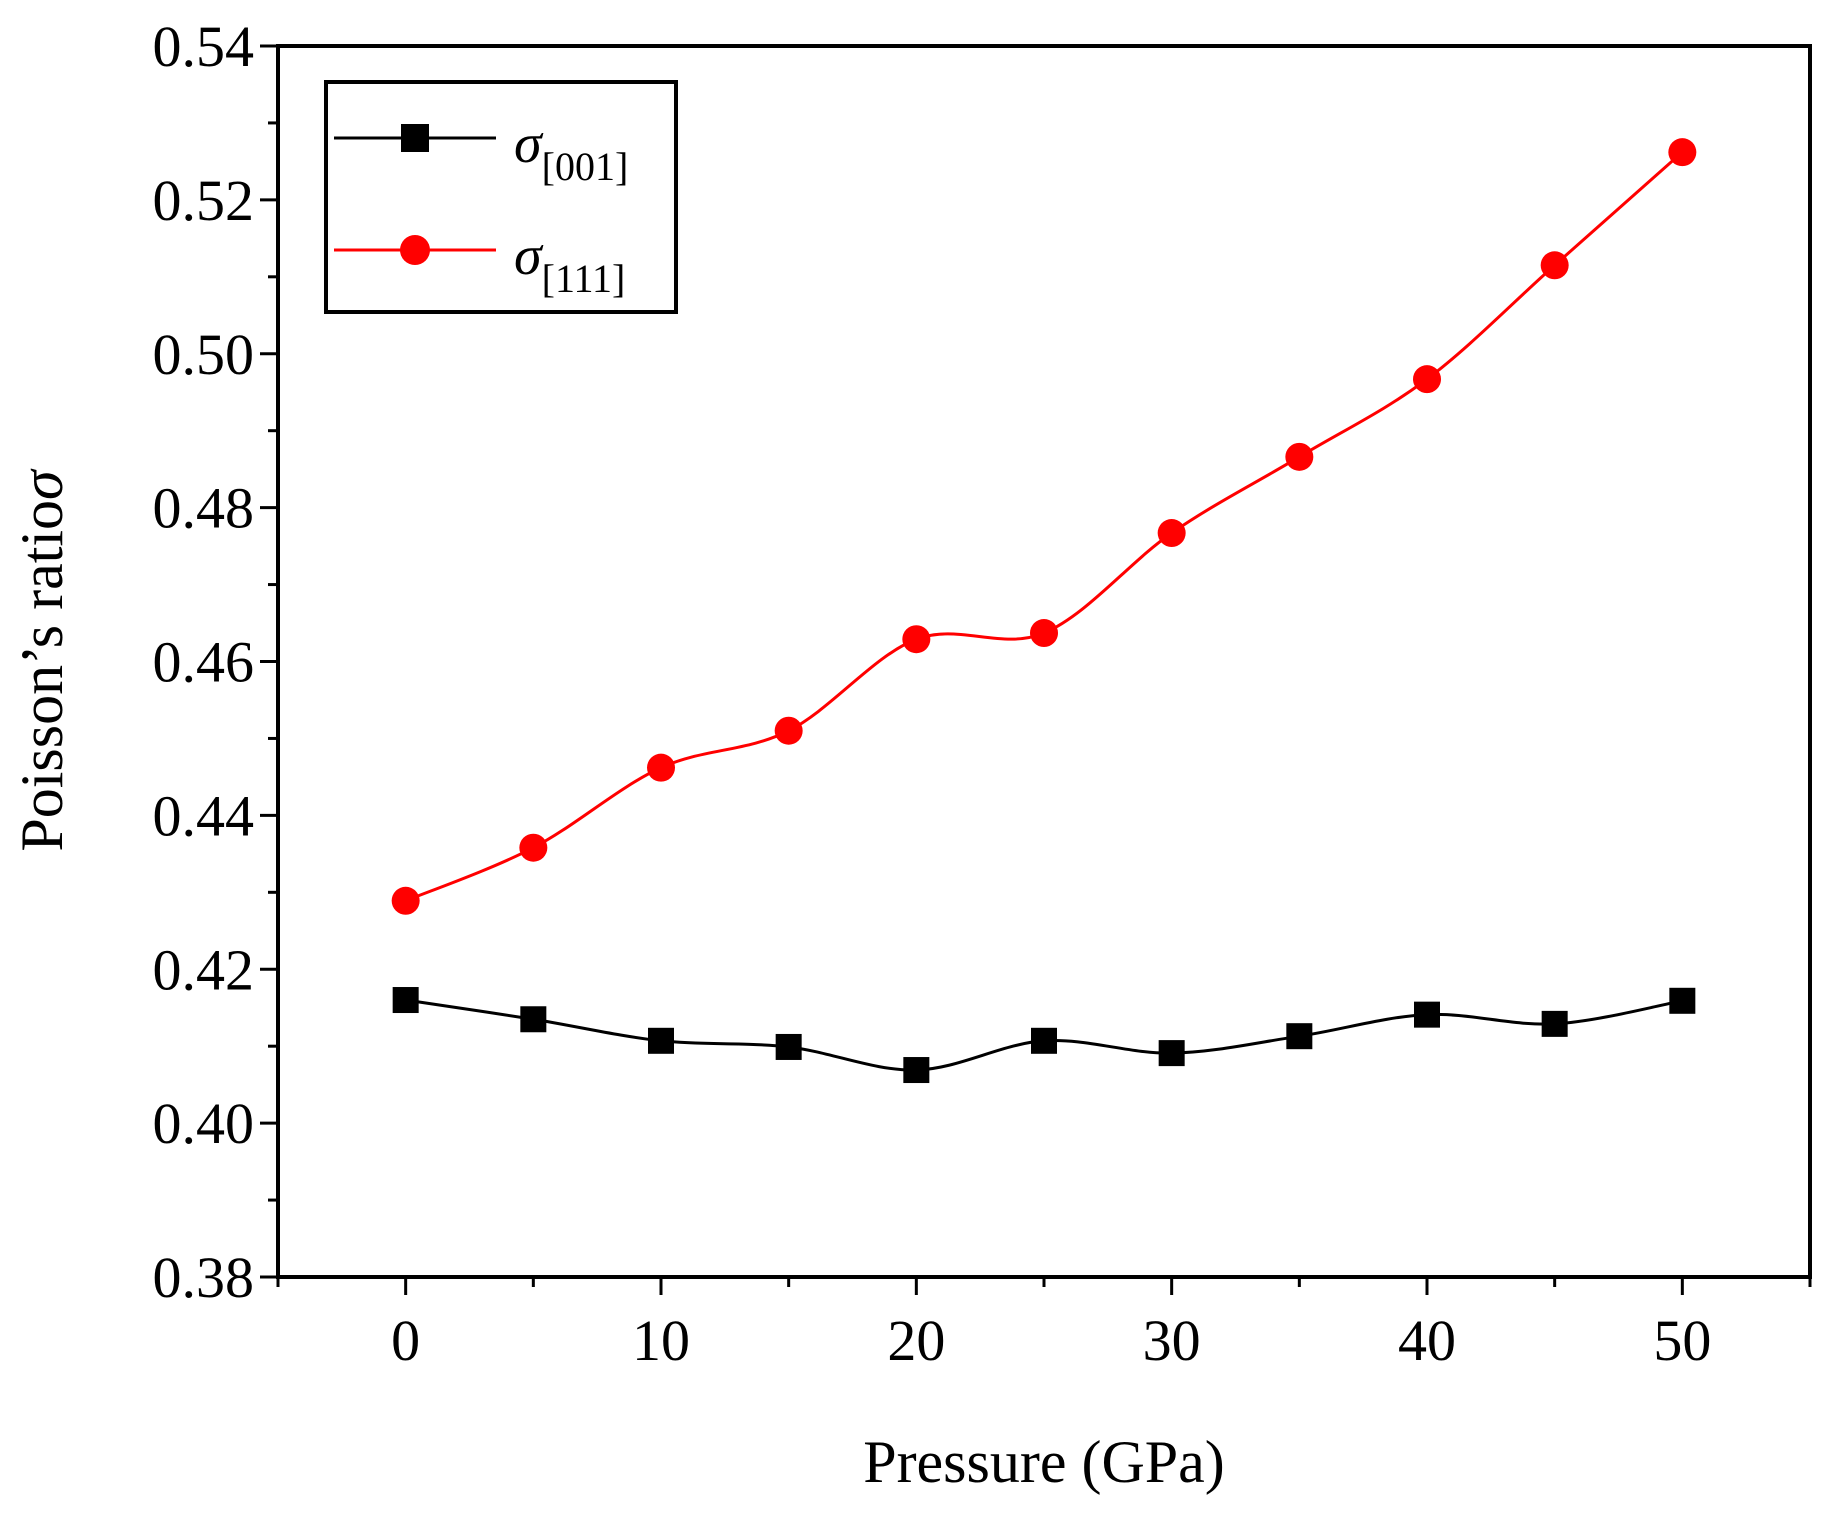 Image resolution: width=1824 pixels, height=1516 pixels. I want to click on y-axis-title-symbol: σ, so click(42, 484).